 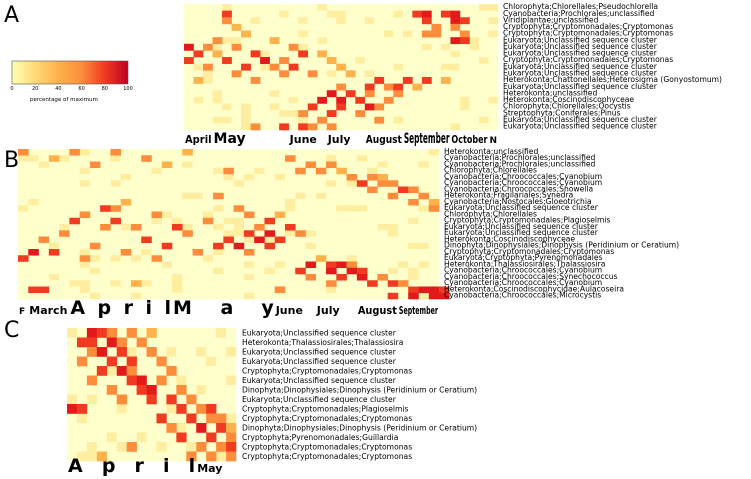 What do you see at coordinates (339, 139) in the screenshot?
I see `month-label: July` at bounding box center [339, 139].